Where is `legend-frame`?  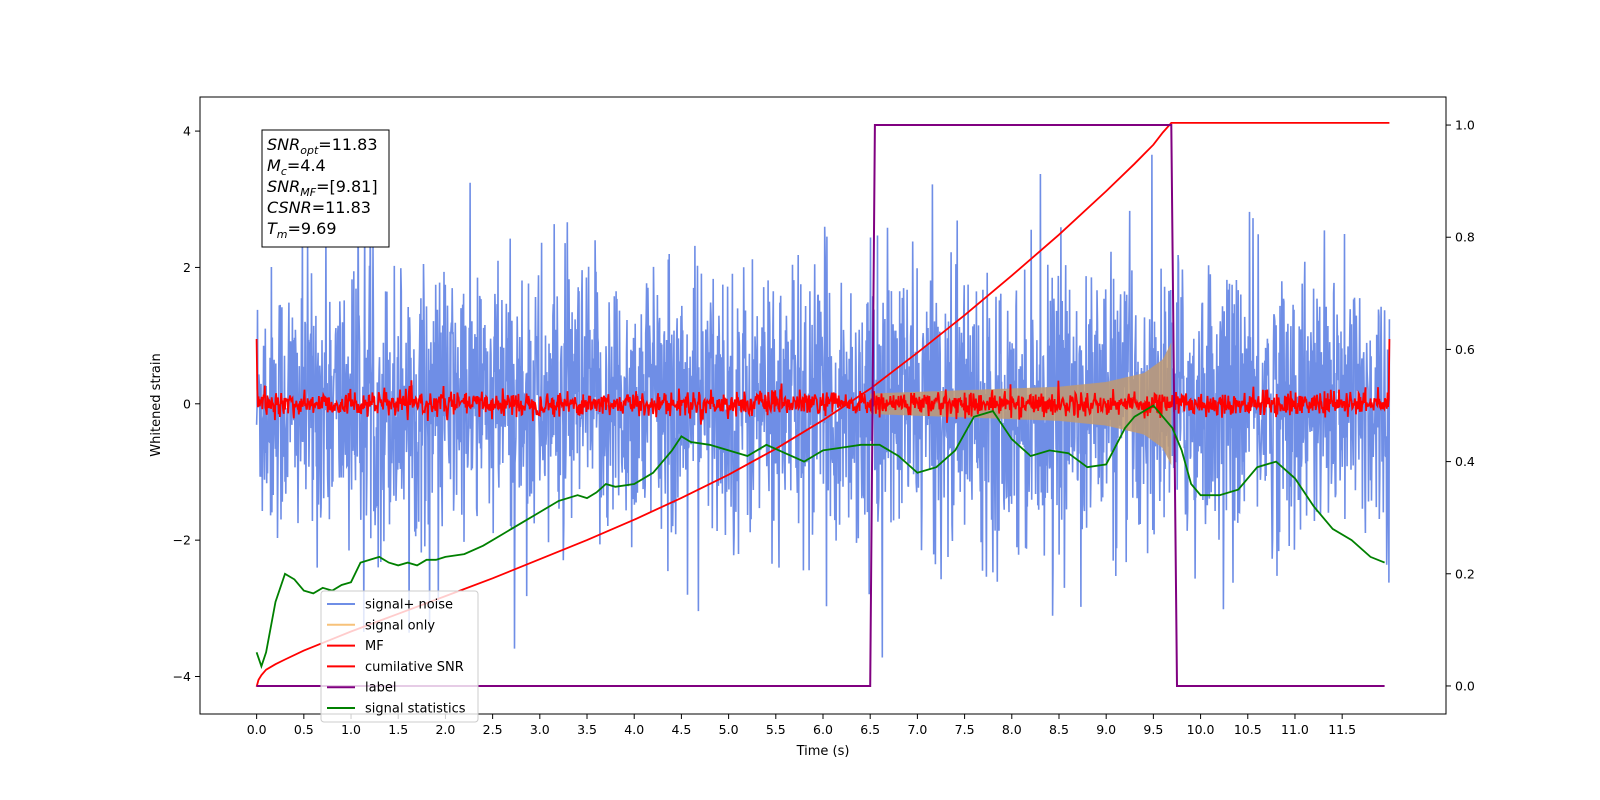 legend-frame is located at coordinates (399, 656).